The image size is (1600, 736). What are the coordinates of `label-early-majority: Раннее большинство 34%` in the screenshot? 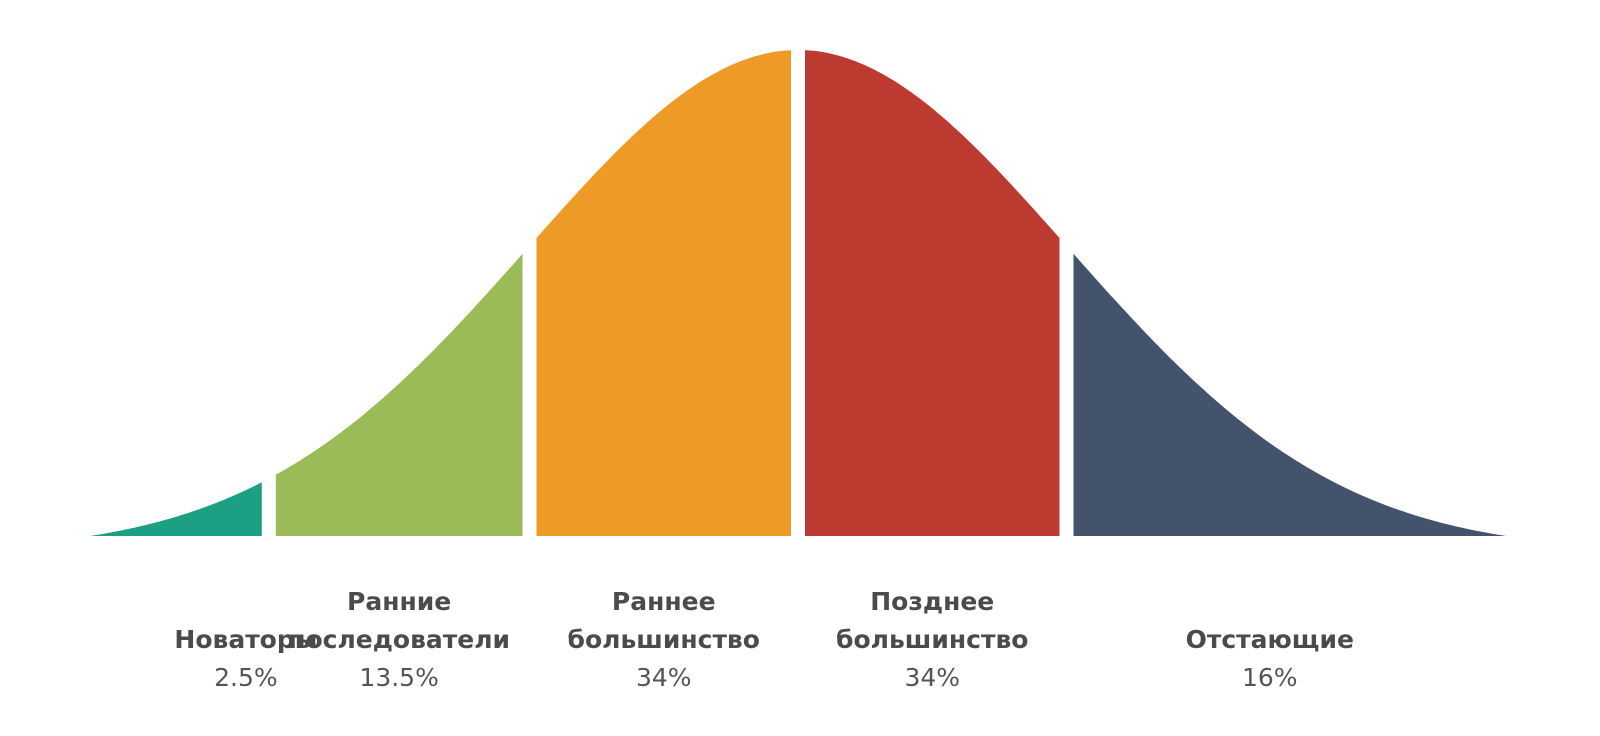 It's located at (664, 640).